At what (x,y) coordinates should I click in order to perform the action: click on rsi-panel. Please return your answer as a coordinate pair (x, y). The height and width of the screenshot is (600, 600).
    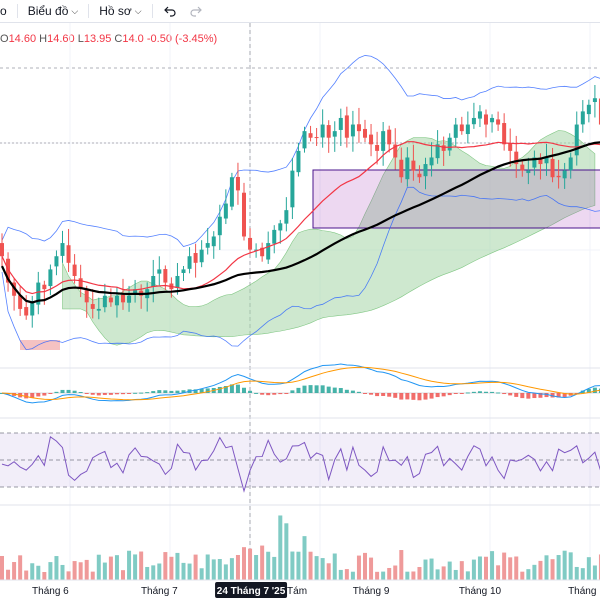
    Looking at the image, I should click on (300, 464).